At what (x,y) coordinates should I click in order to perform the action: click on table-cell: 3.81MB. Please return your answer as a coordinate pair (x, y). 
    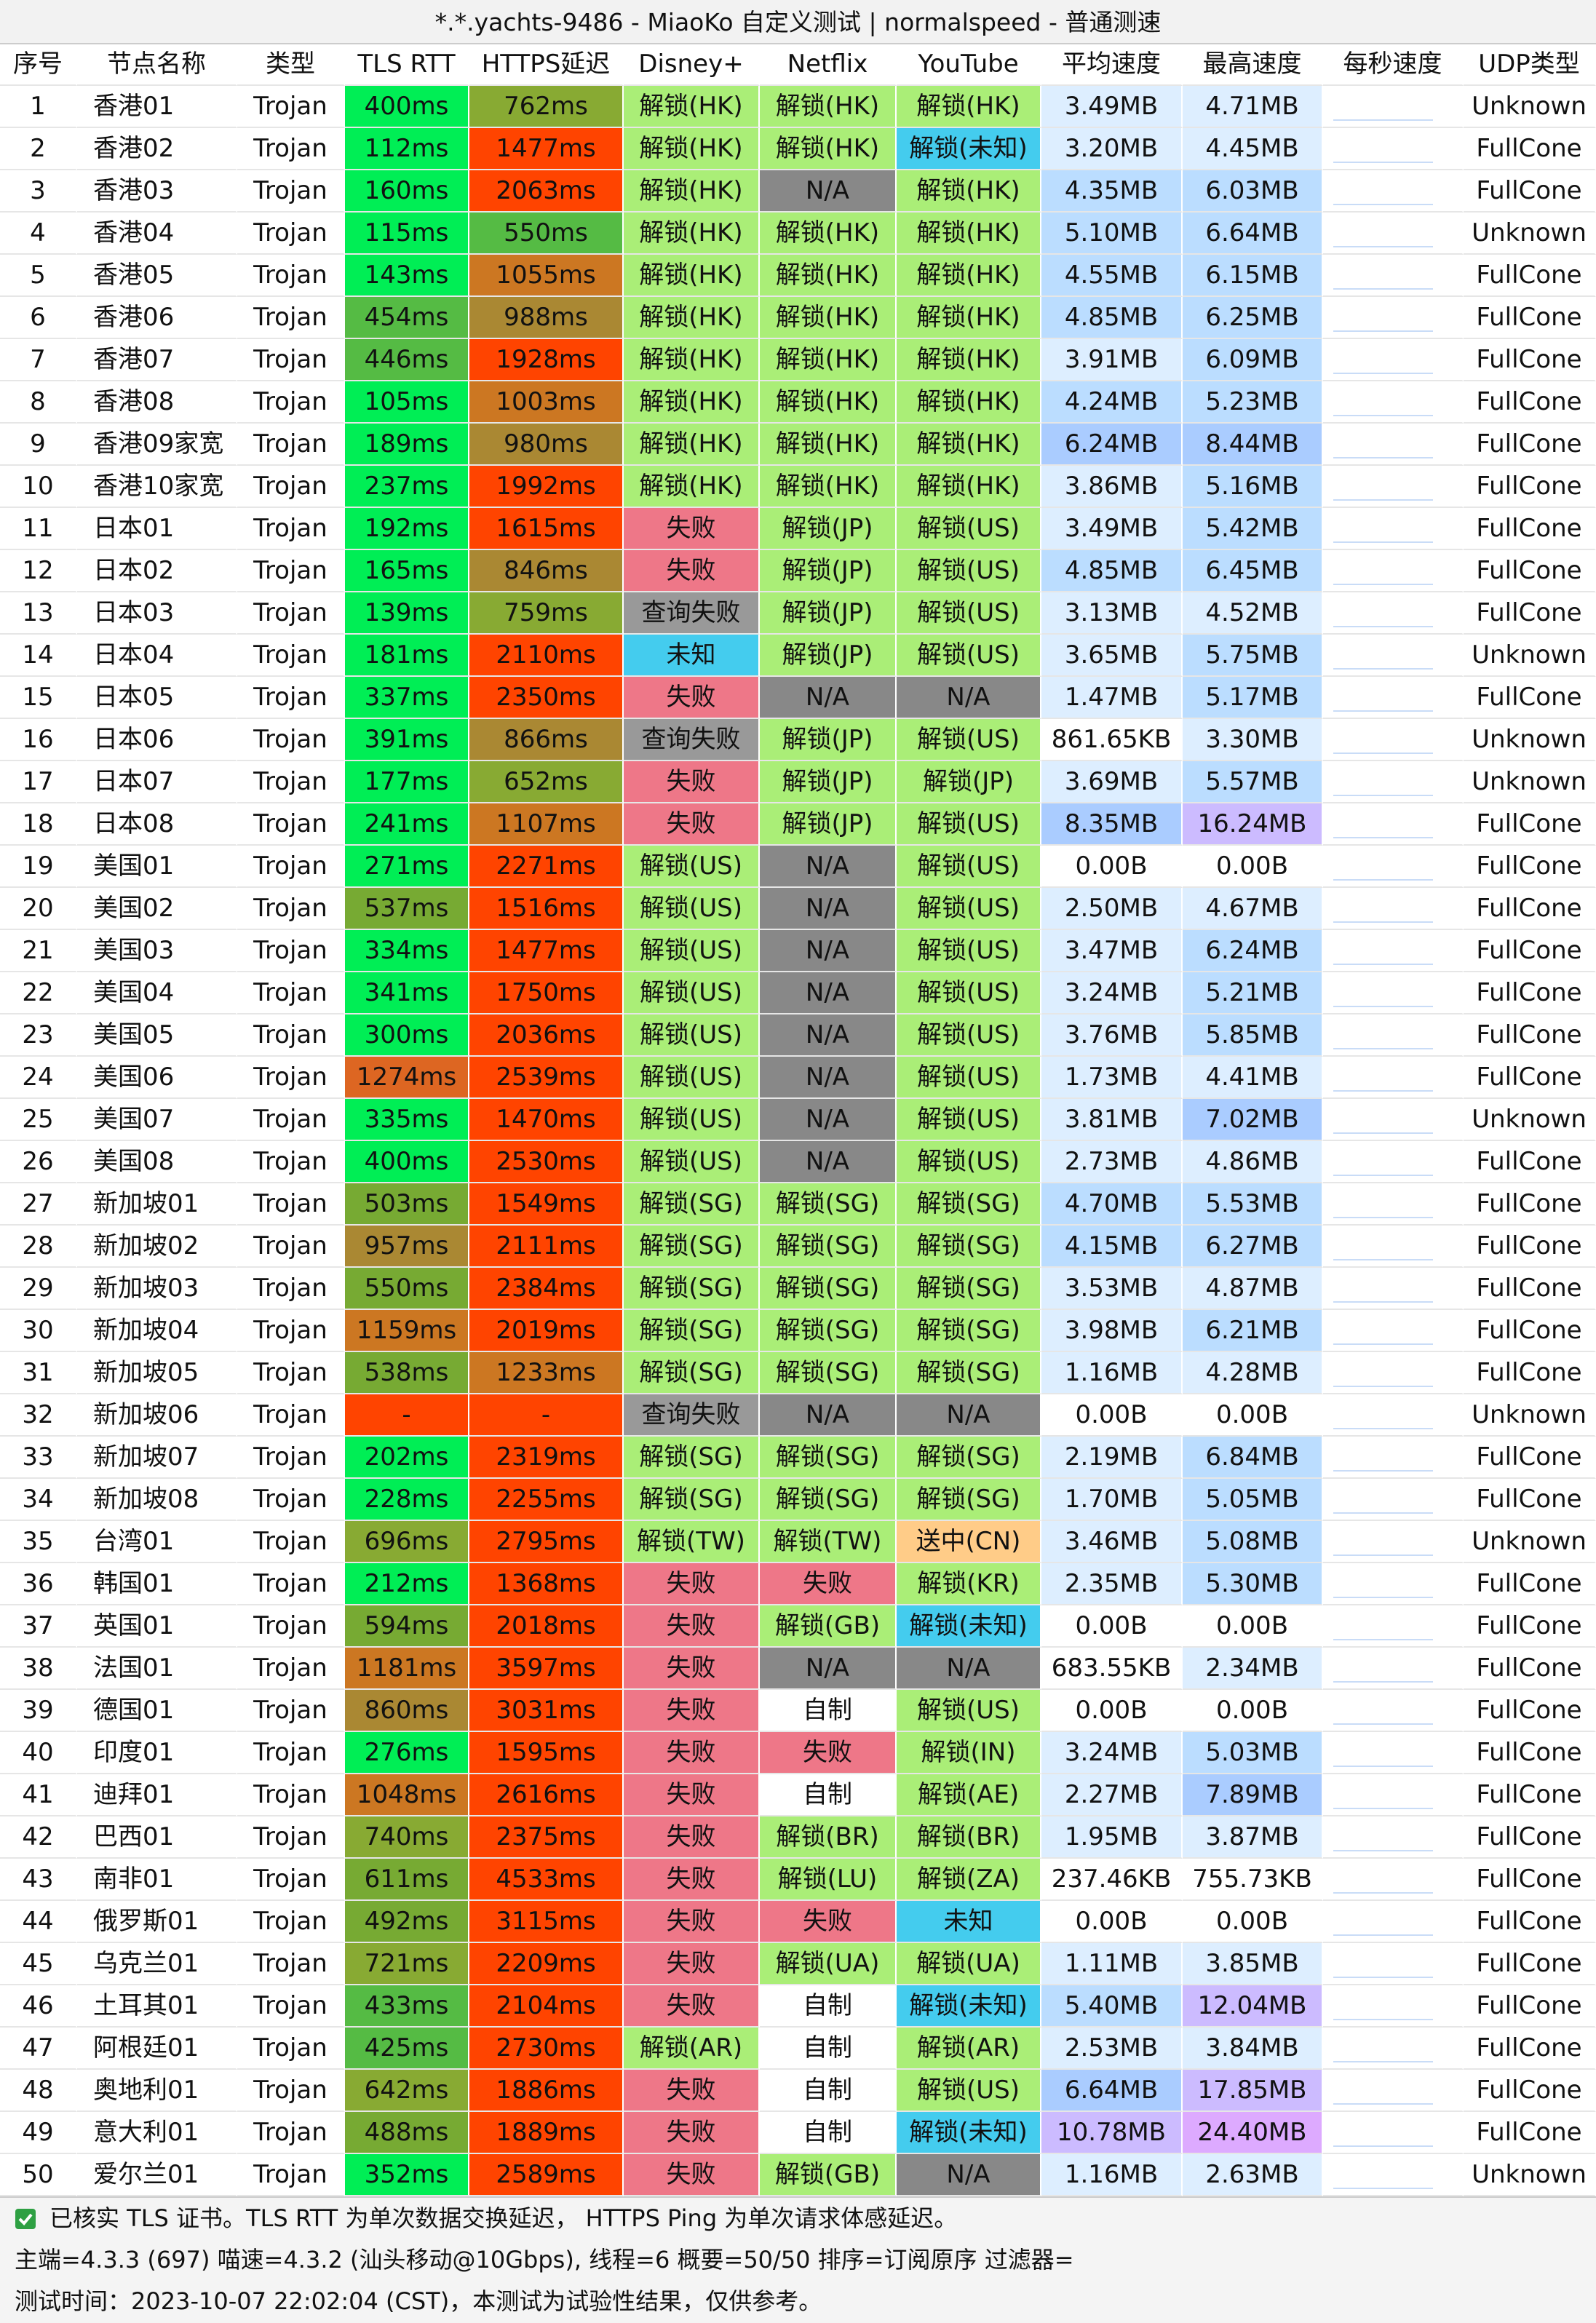
    Looking at the image, I should click on (1112, 1120).